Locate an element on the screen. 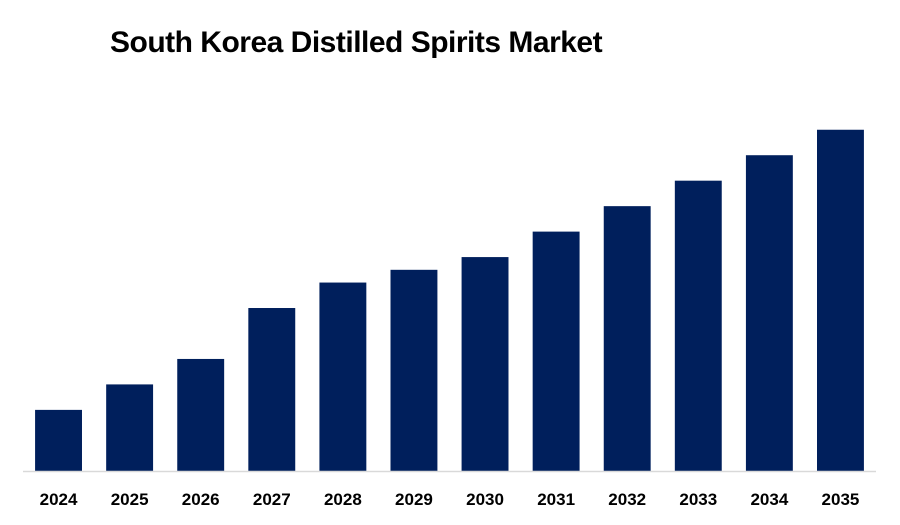 The height and width of the screenshot is (525, 900). x-tick-label-2031: 2031 is located at coordinates (556, 499).